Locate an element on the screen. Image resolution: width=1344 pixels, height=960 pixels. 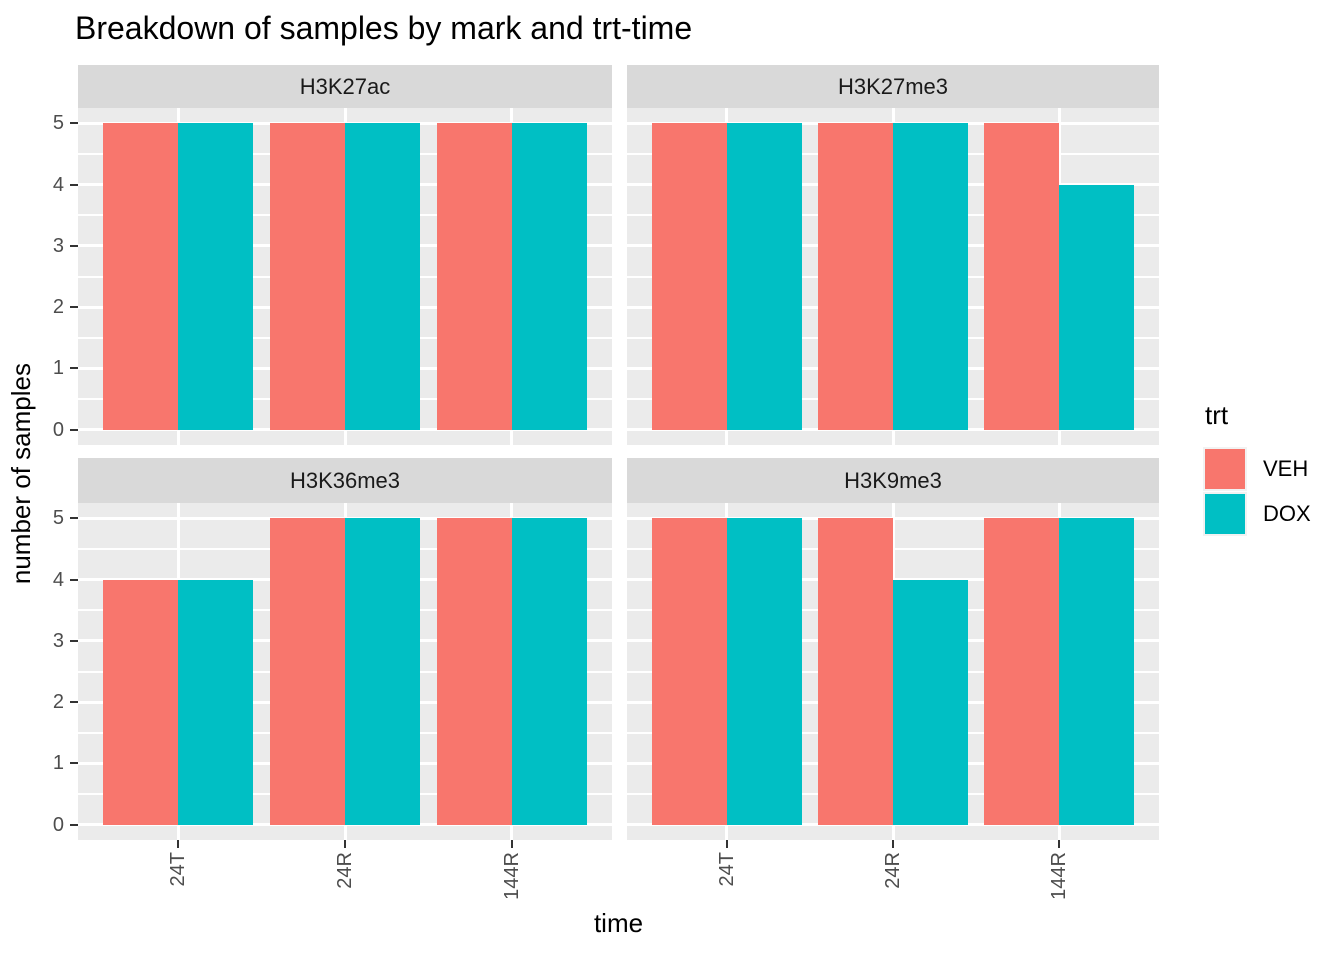
bar-h3k36me3-24r-dox is located at coordinates (383, 671).